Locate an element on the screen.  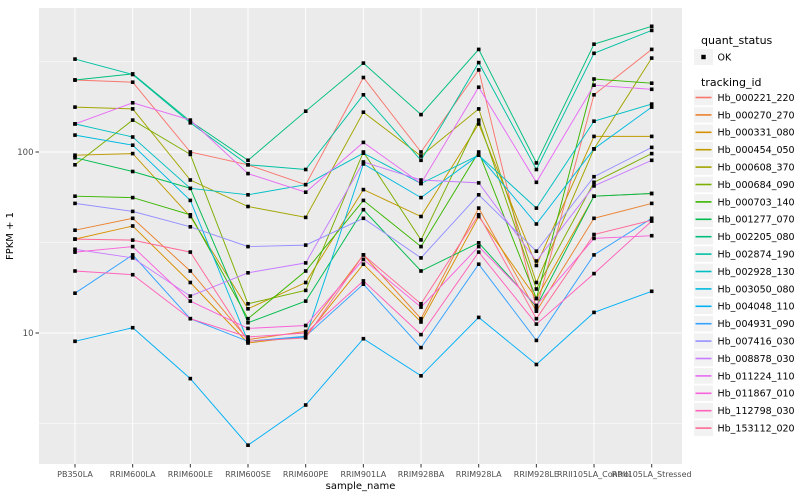
legend-title-quant-status: quant_status is located at coordinates (737, 40).